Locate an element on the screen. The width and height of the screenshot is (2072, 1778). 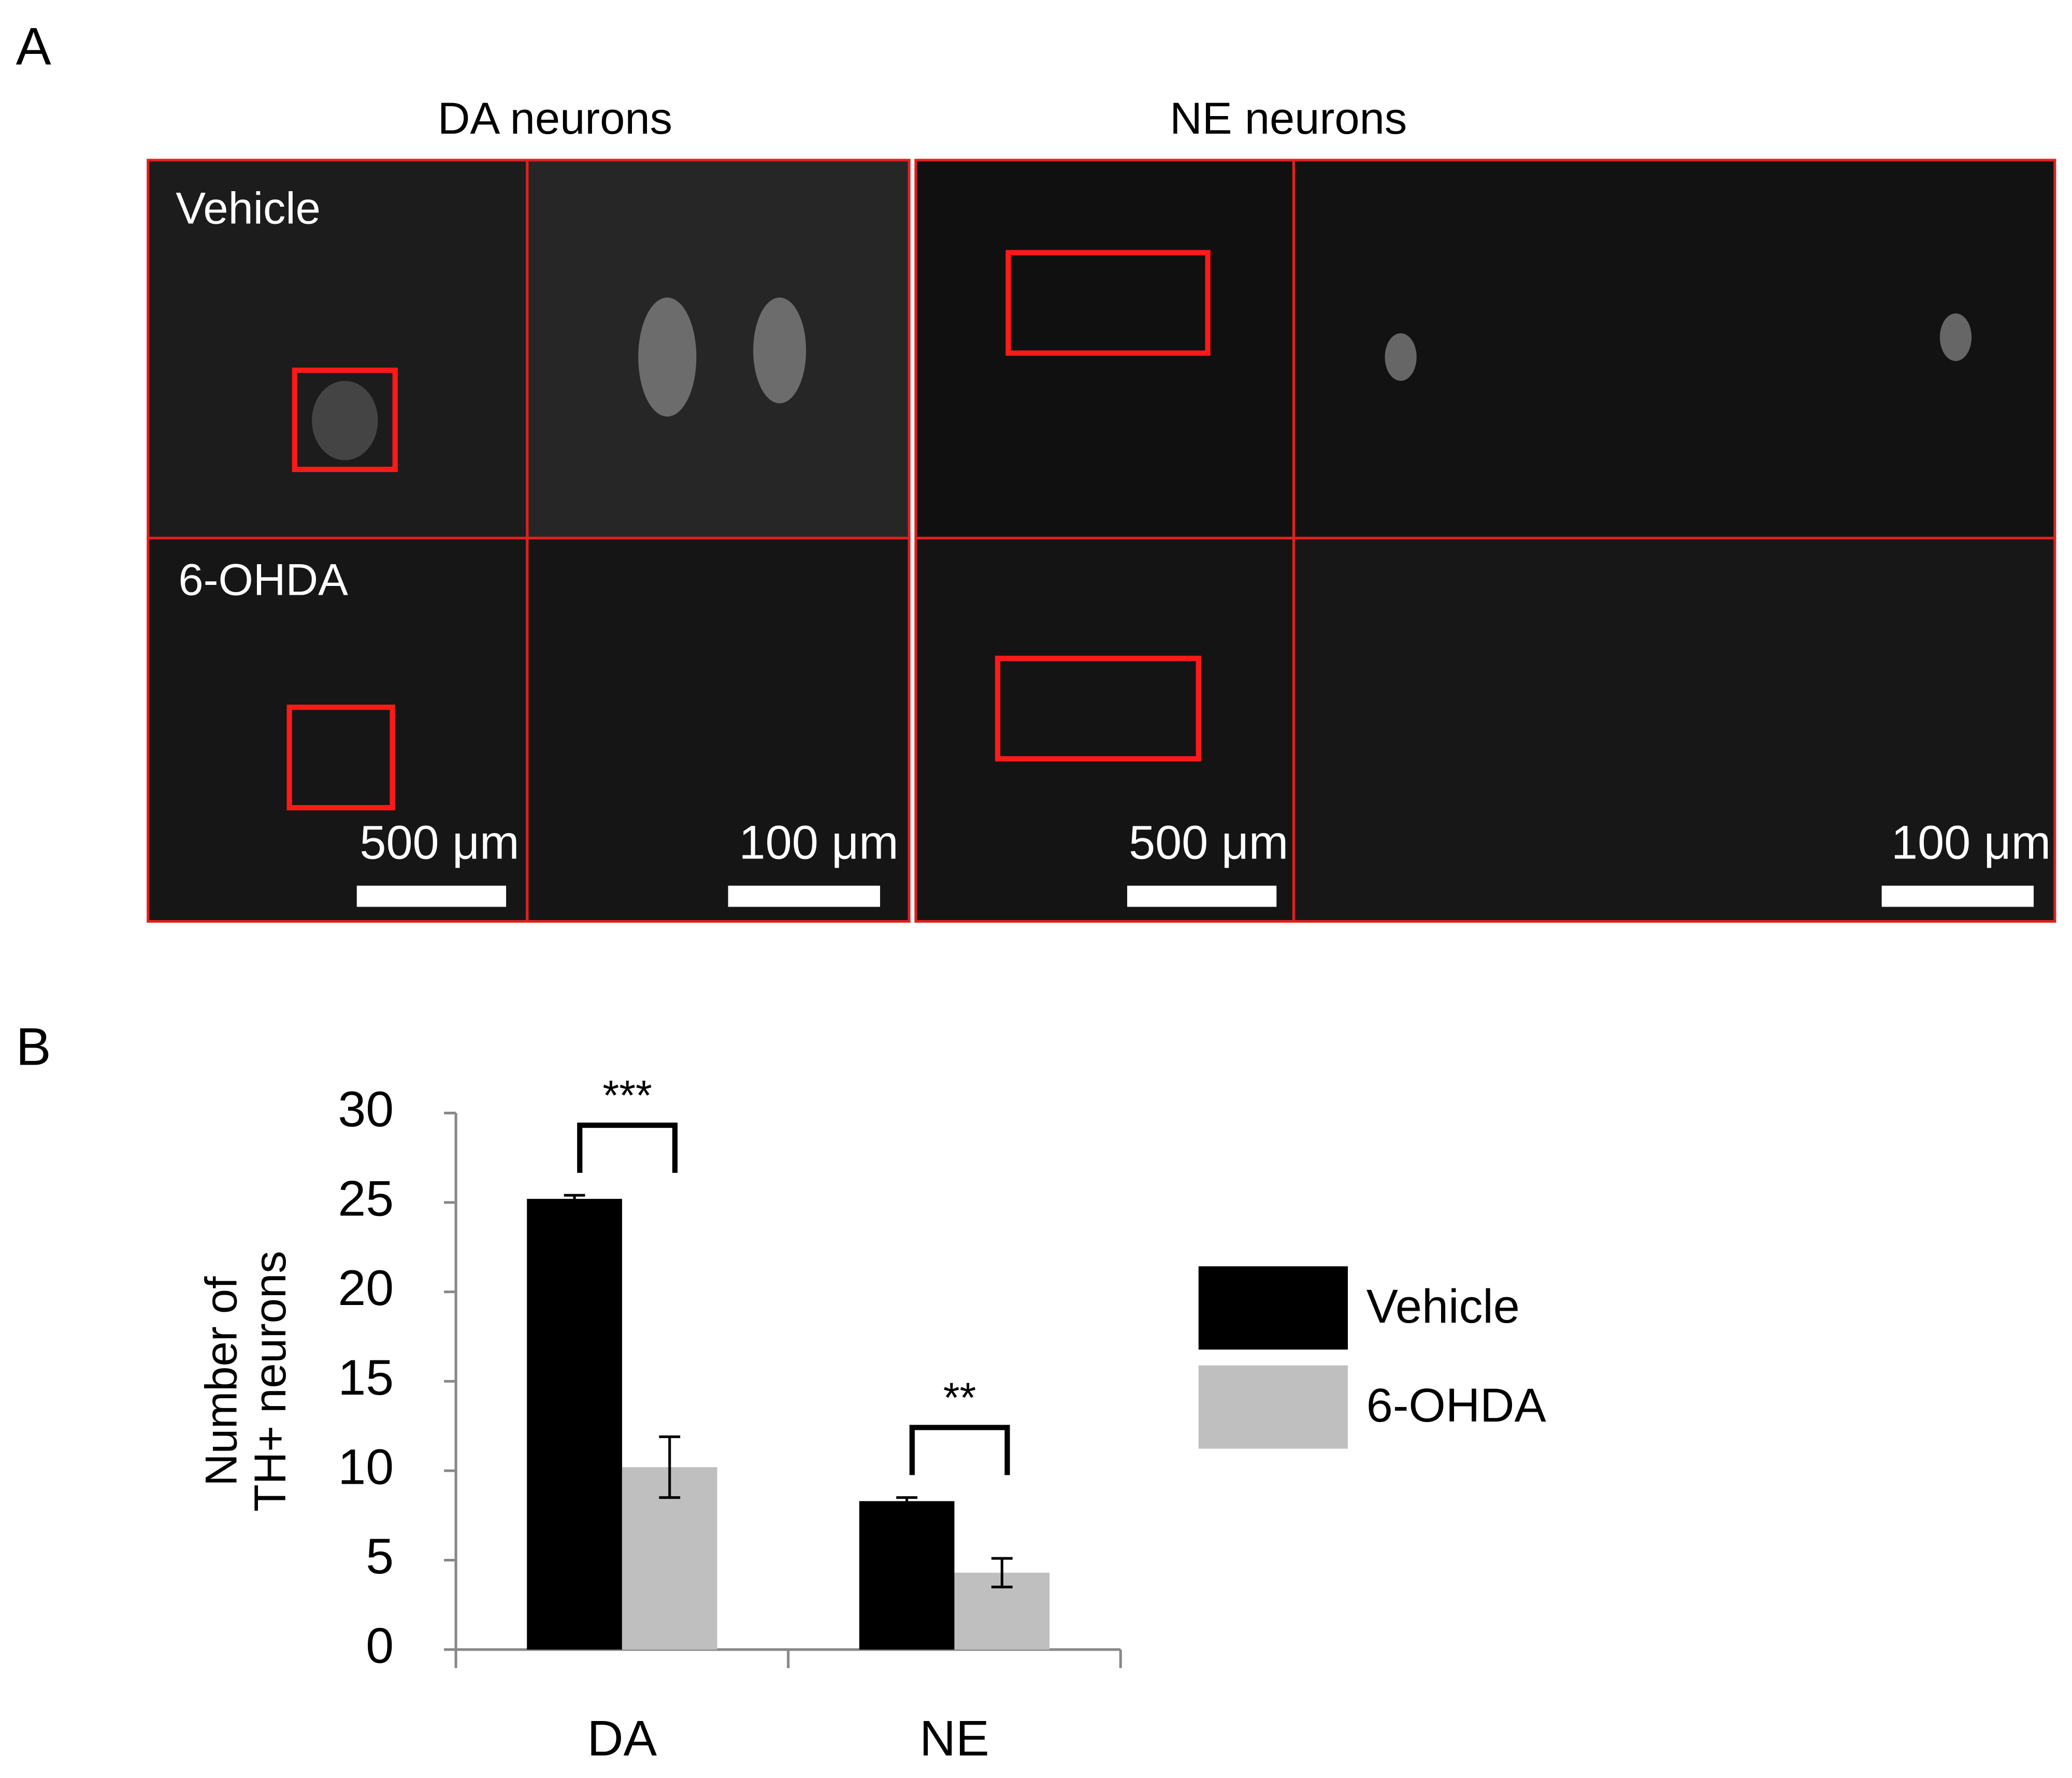
scale-bars: 500 μm 100 μm 500 μm 100 μm is located at coordinates (1203, 861).